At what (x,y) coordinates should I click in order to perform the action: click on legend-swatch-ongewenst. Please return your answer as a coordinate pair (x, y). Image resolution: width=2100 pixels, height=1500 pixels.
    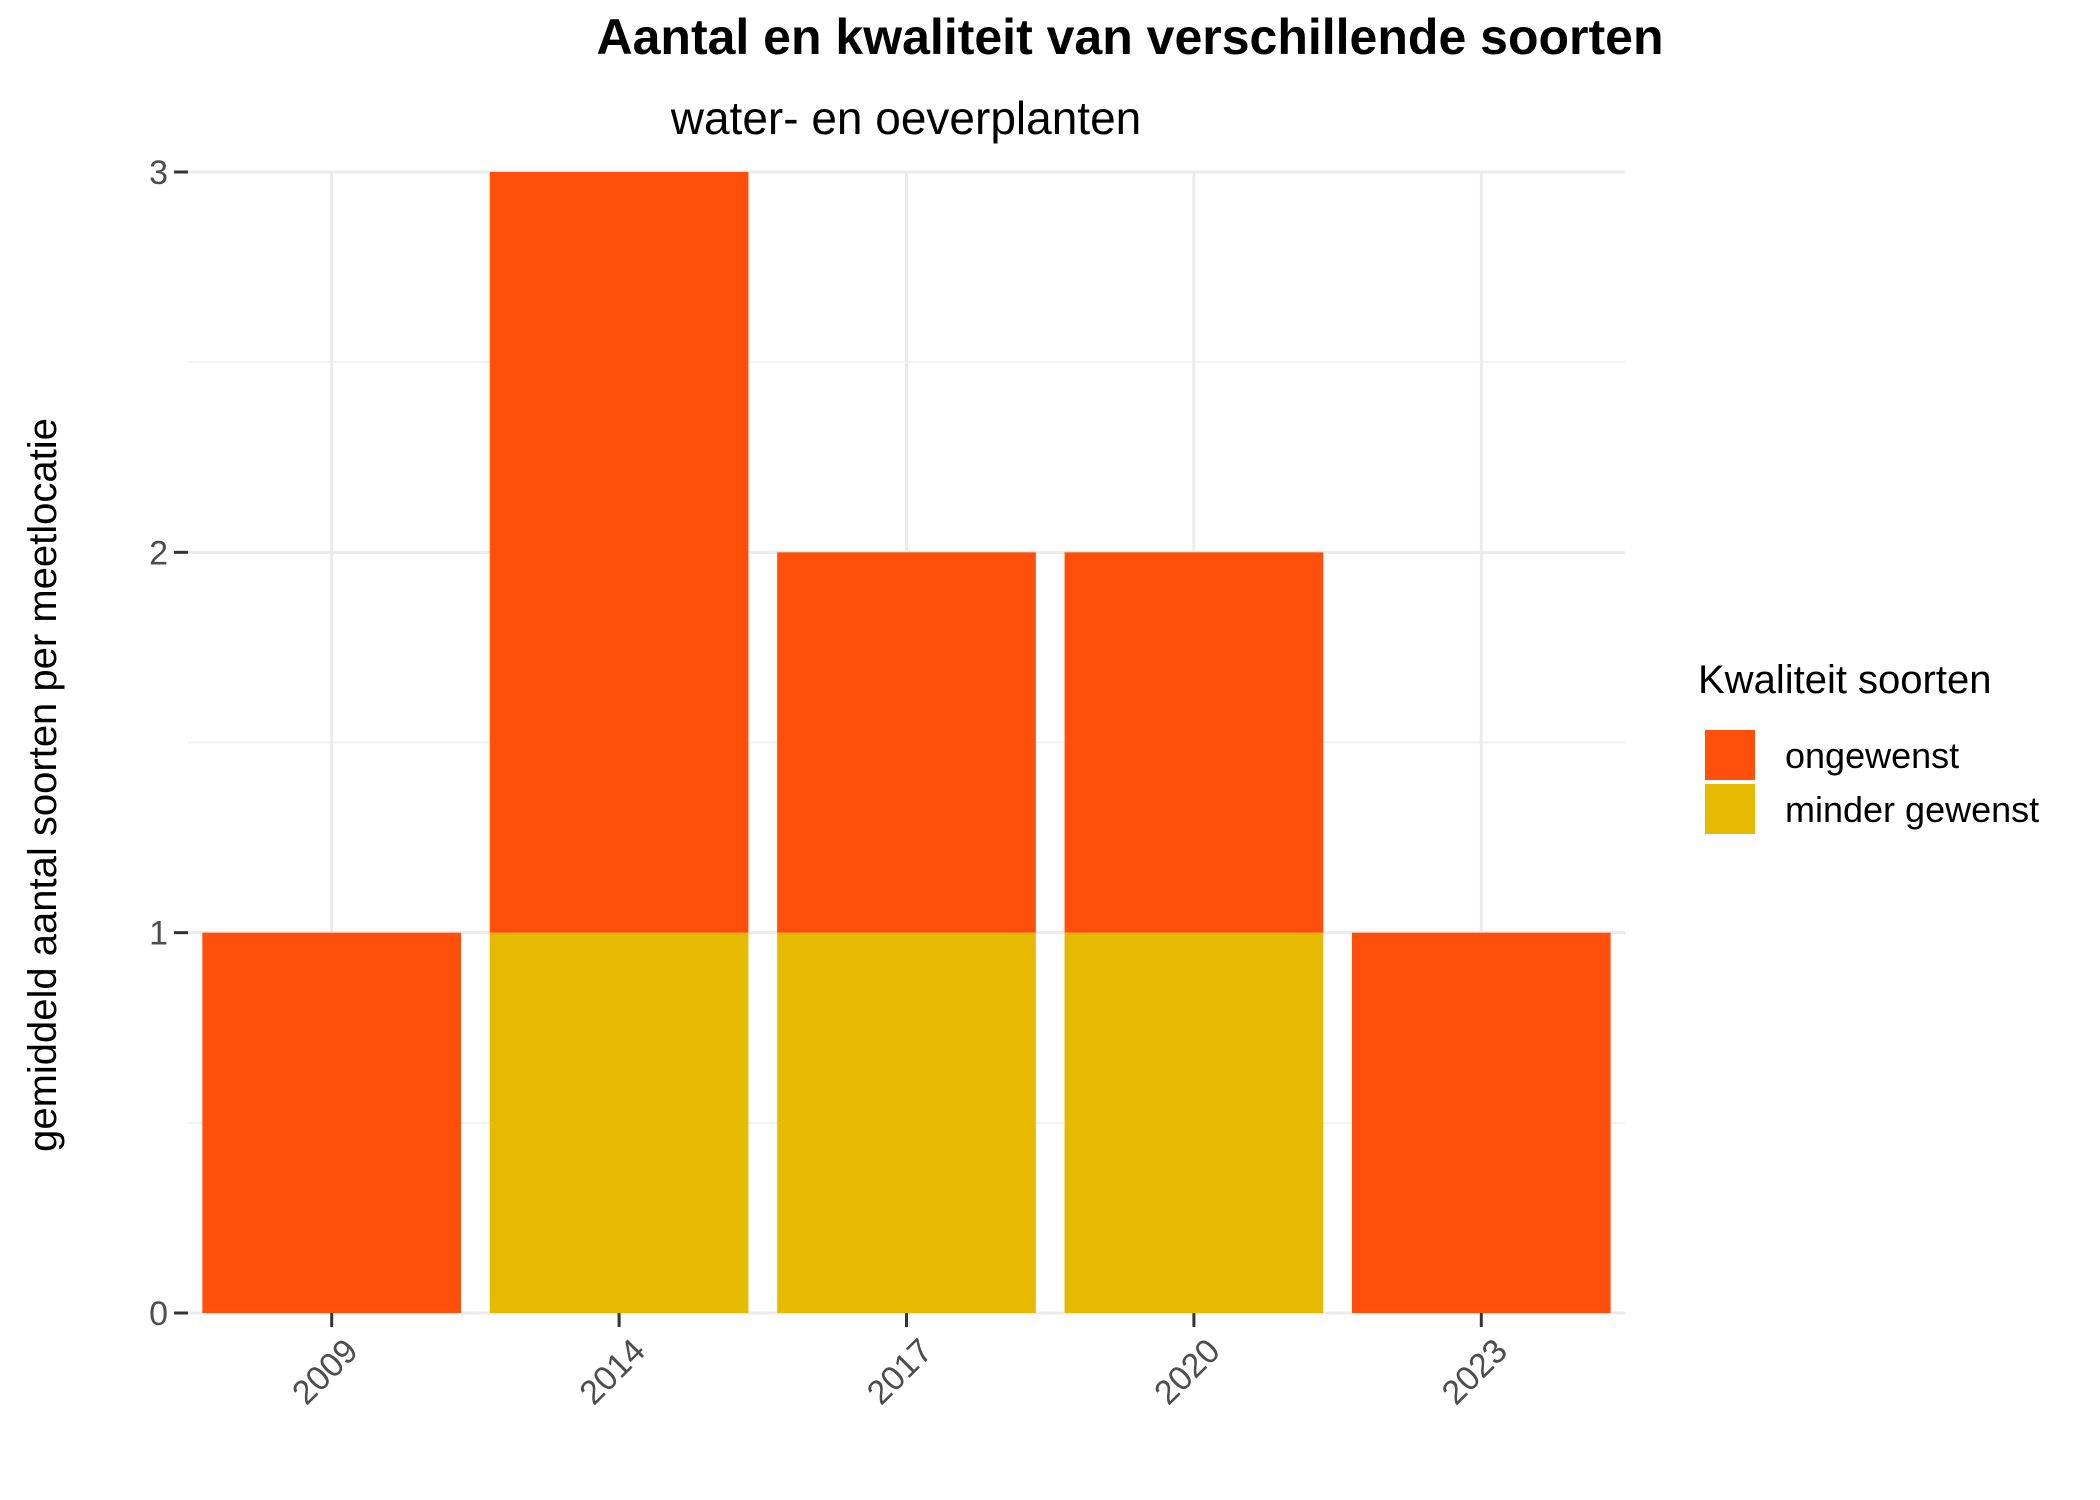
    Looking at the image, I should click on (1730, 755).